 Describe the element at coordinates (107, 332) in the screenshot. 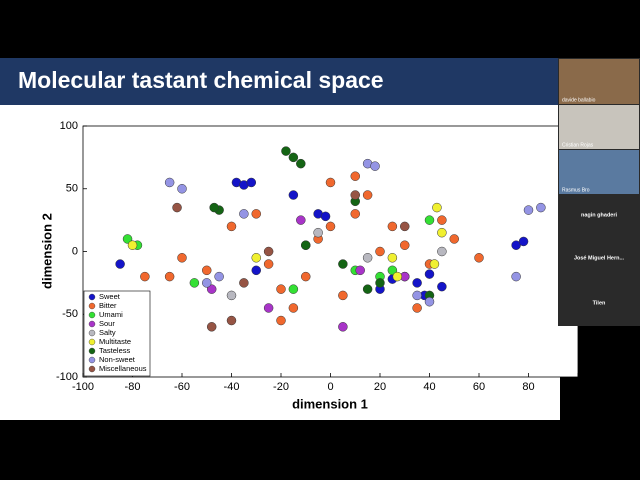

I see `legend-label: Salty` at that location.